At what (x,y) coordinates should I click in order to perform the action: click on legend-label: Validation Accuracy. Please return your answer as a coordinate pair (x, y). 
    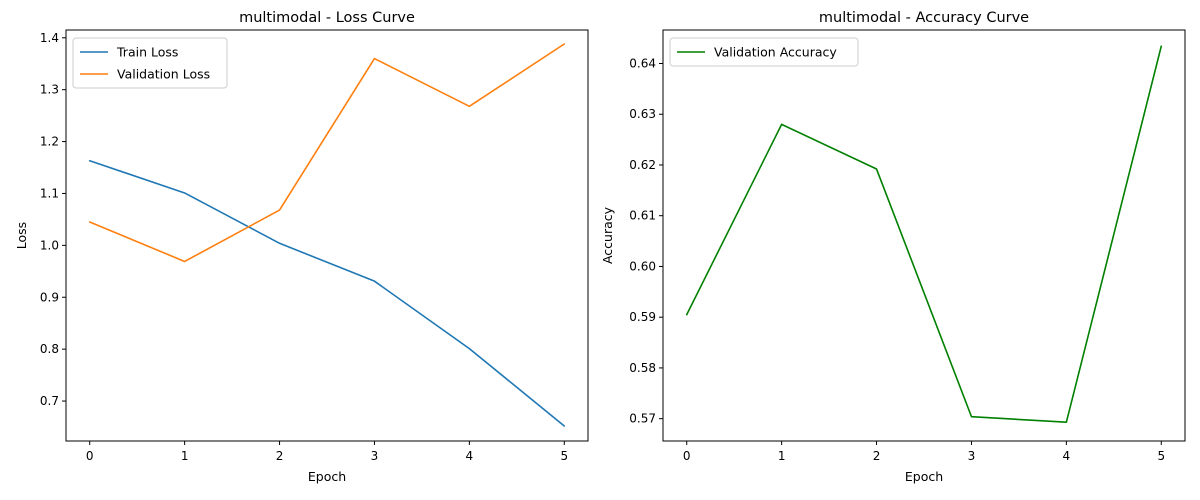
    Looking at the image, I should click on (775, 52).